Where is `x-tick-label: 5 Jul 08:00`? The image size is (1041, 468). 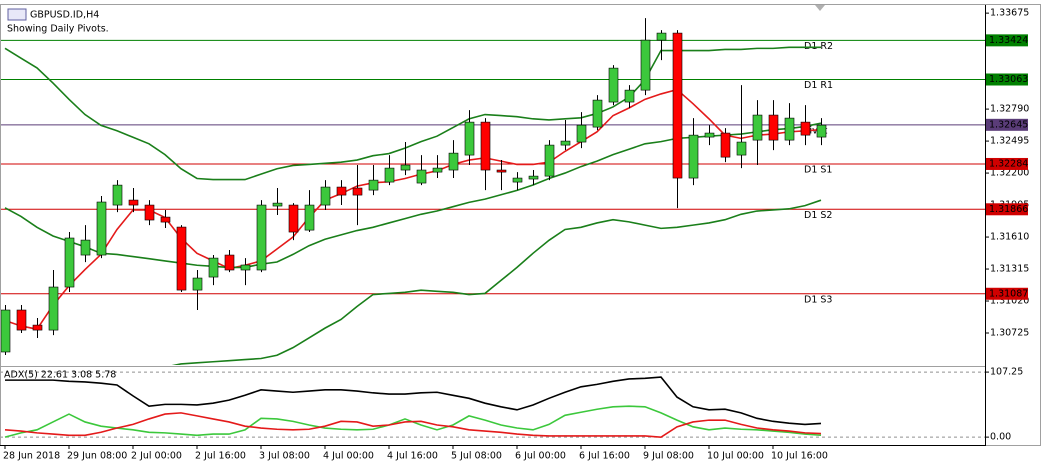
x-tick-label: 5 Jul 08:00 is located at coordinates (476, 456).